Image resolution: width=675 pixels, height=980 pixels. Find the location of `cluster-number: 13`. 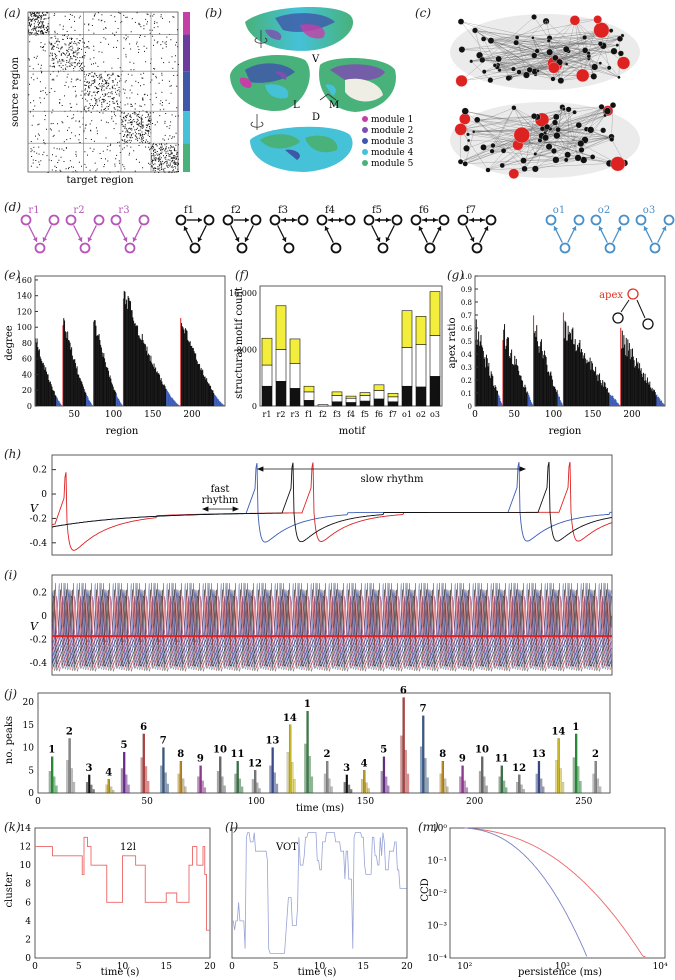

cluster-number: 13 is located at coordinates (272, 741).